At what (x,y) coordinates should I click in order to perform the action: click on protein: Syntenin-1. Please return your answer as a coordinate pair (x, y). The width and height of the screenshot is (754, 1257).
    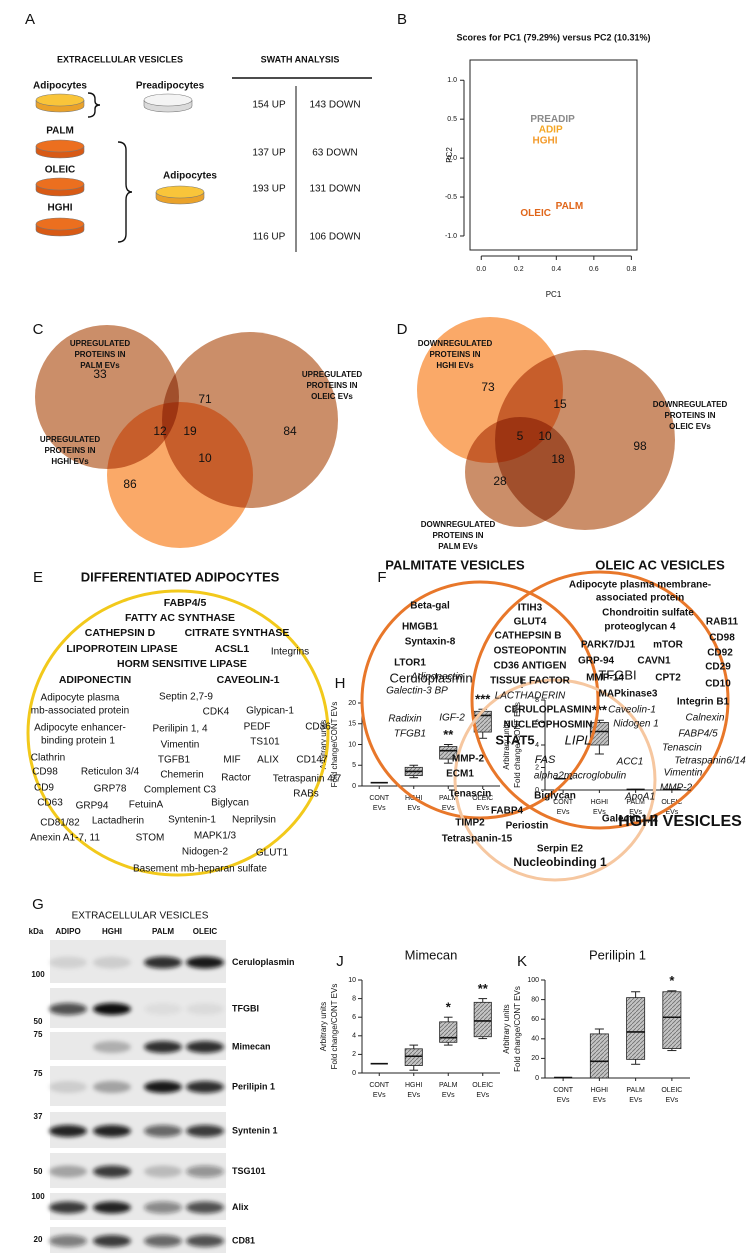
    Looking at the image, I should click on (192, 820).